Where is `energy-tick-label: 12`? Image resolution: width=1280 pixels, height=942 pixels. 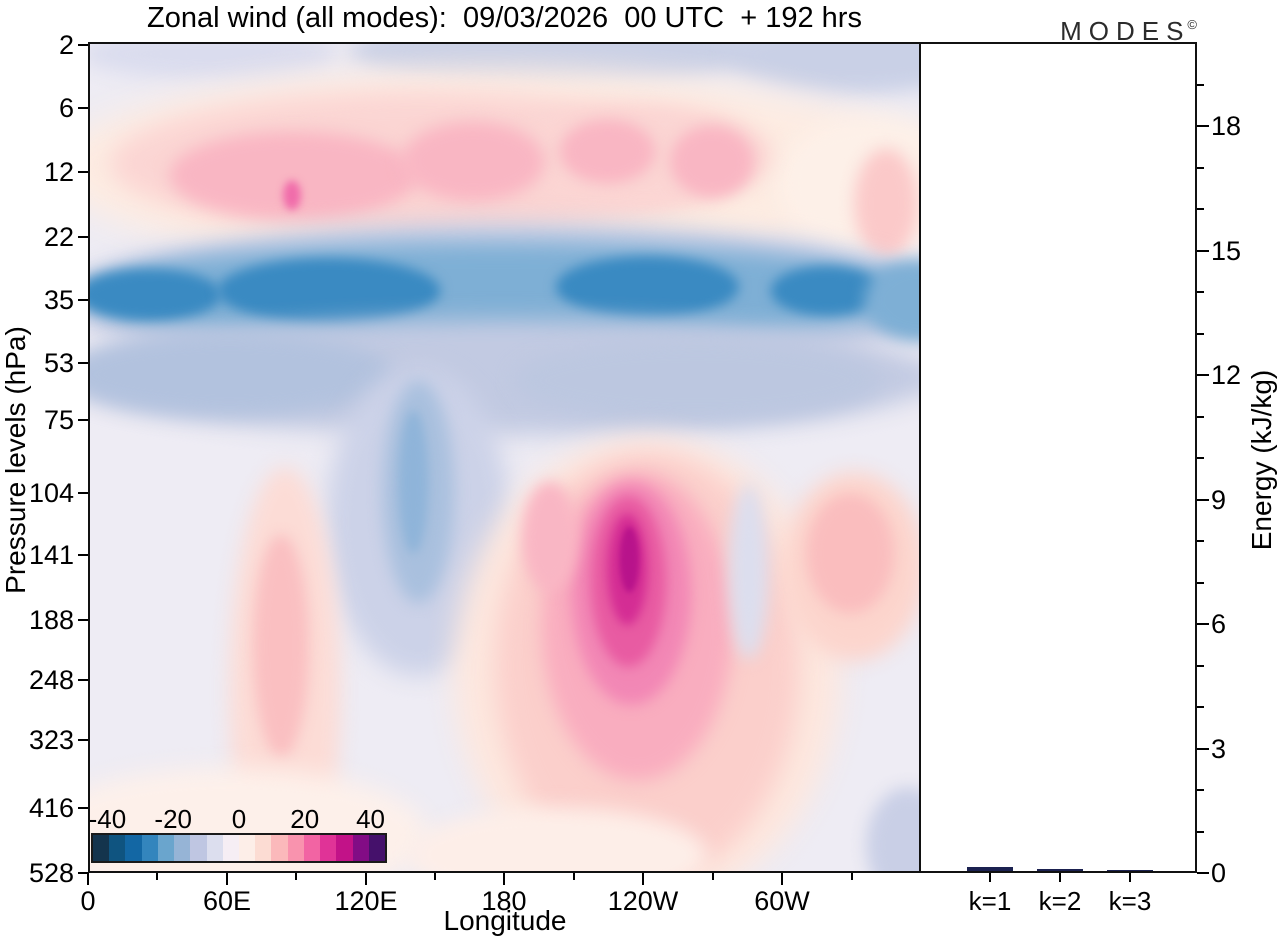 energy-tick-label: 12 is located at coordinates (1226, 375).